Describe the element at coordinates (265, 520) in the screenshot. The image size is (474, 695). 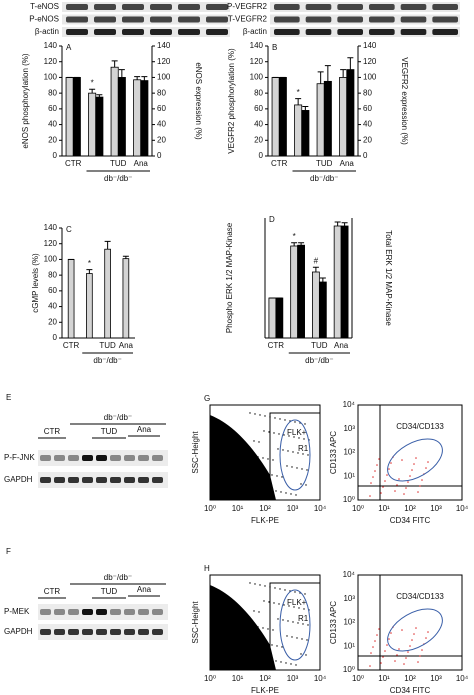
I see `x-axis-title: FLK-PE` at that location.